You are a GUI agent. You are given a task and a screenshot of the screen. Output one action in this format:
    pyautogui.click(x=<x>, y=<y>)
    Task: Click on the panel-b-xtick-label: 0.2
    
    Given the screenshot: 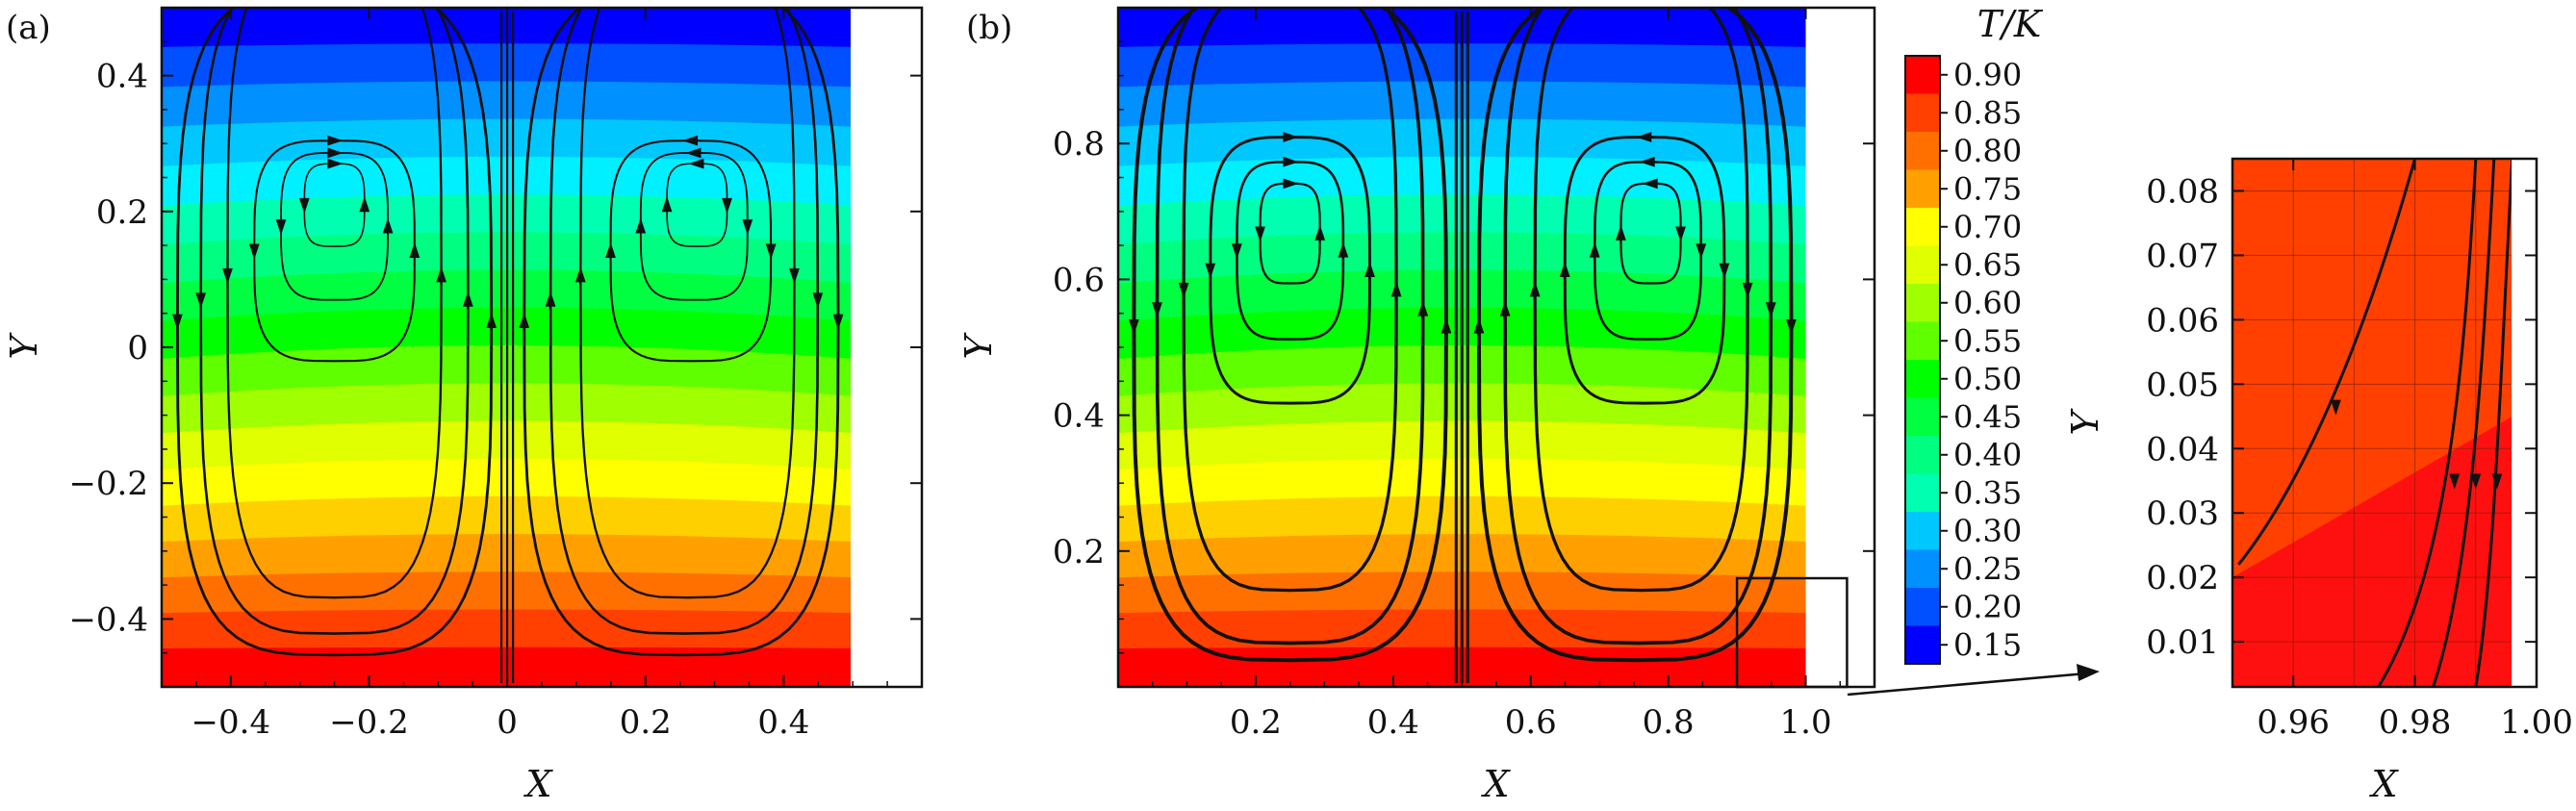 What is the action you would take?
    pyautogui.click(x=1256, y=722)
    